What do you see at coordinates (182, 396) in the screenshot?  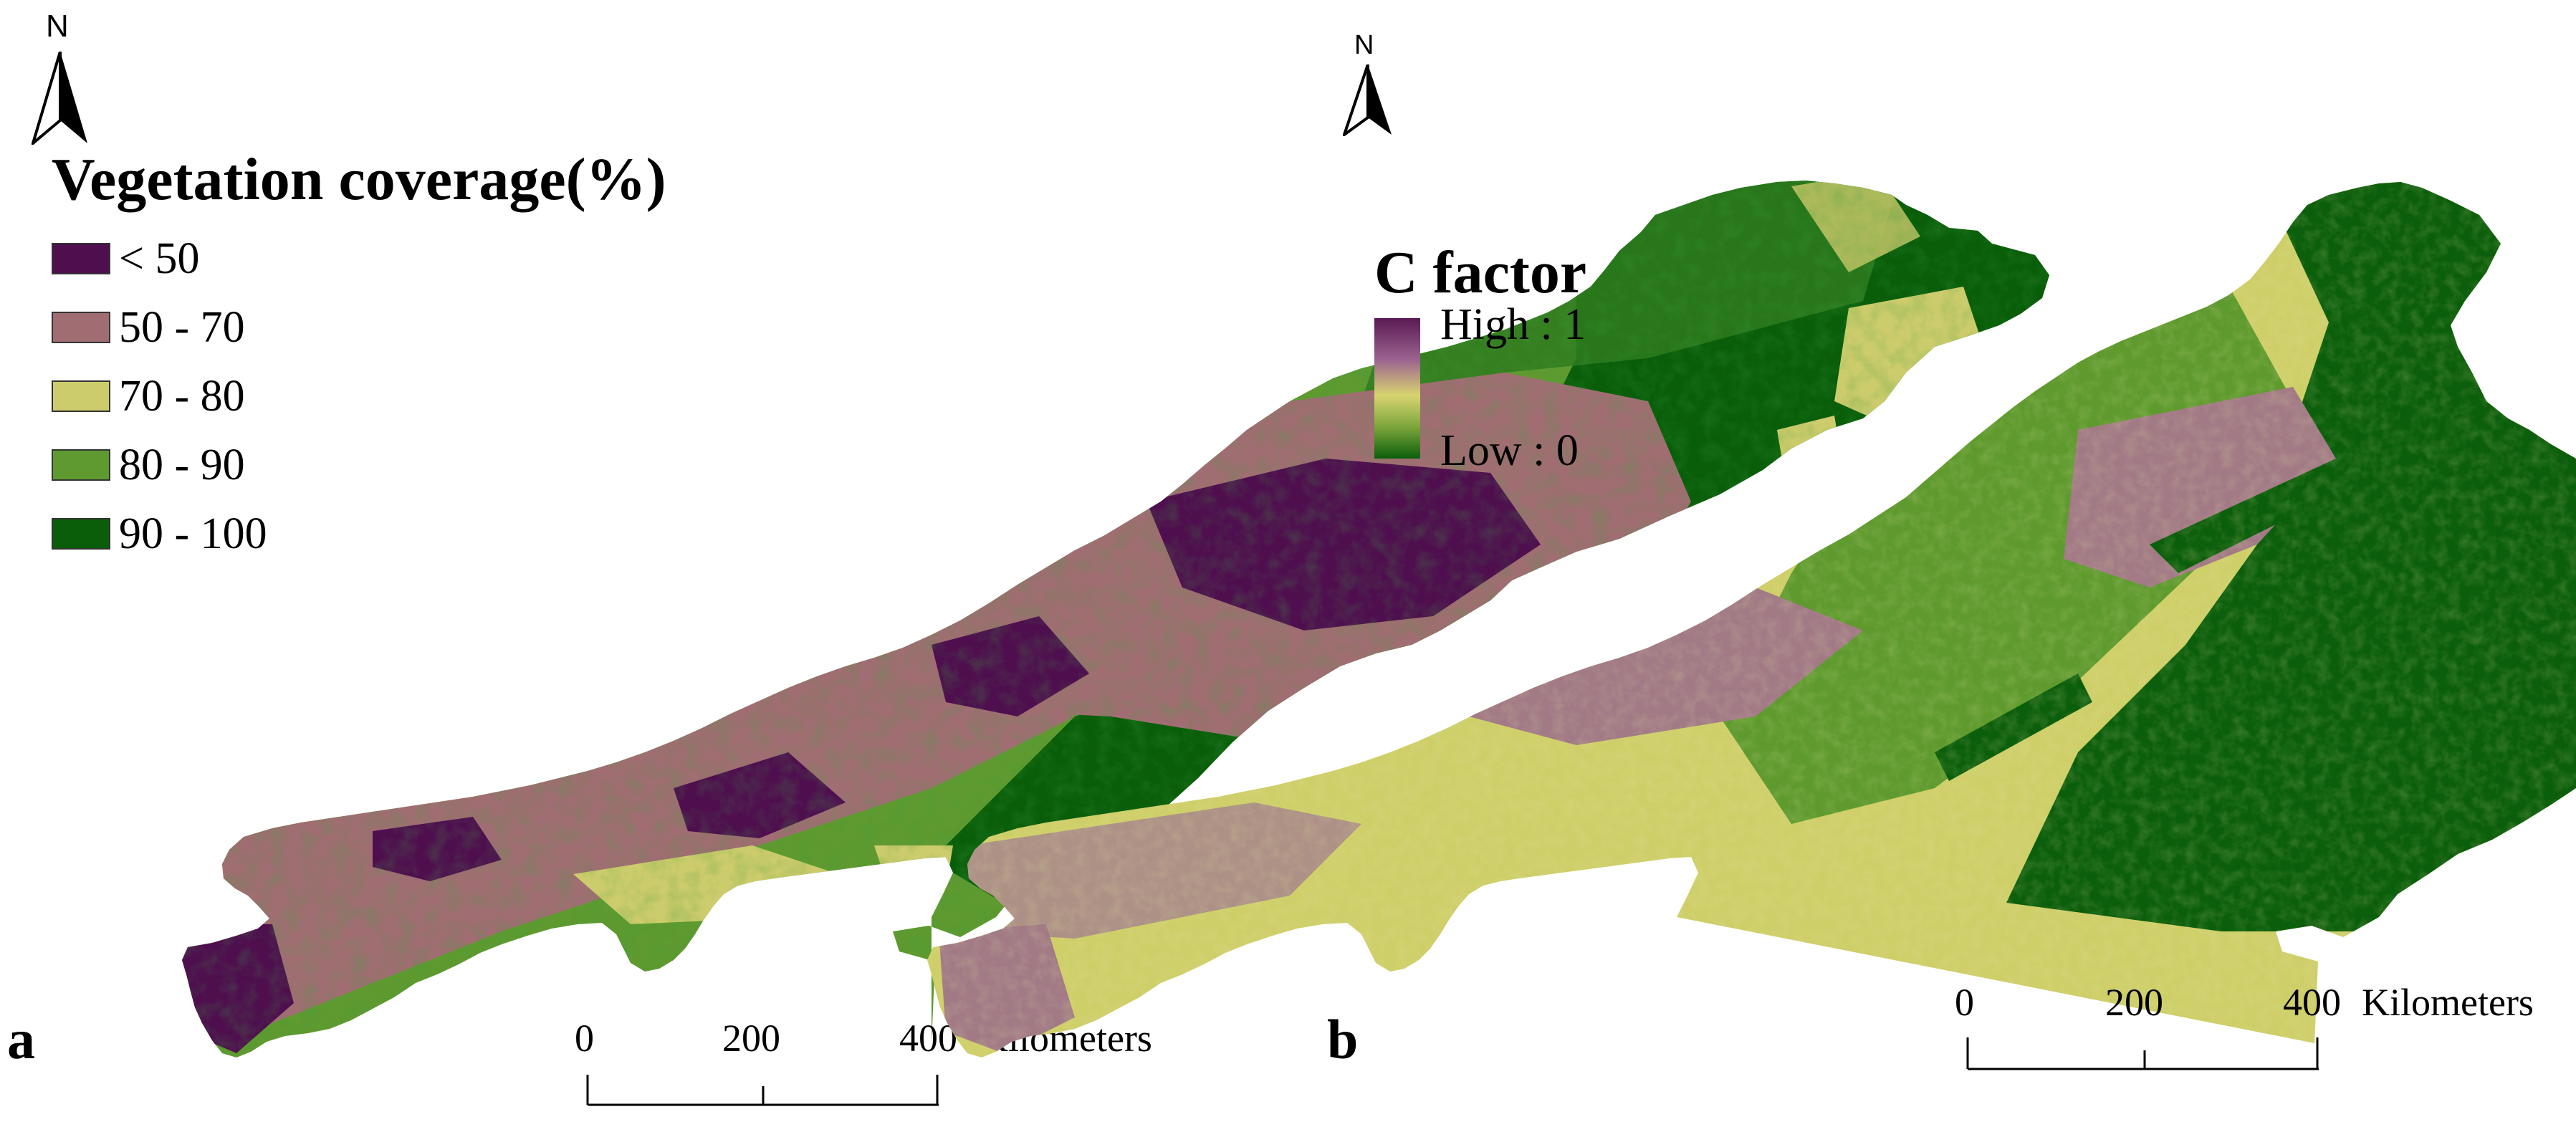 I see `legend-label: 70 - 80` at bounding box center [182, 396].